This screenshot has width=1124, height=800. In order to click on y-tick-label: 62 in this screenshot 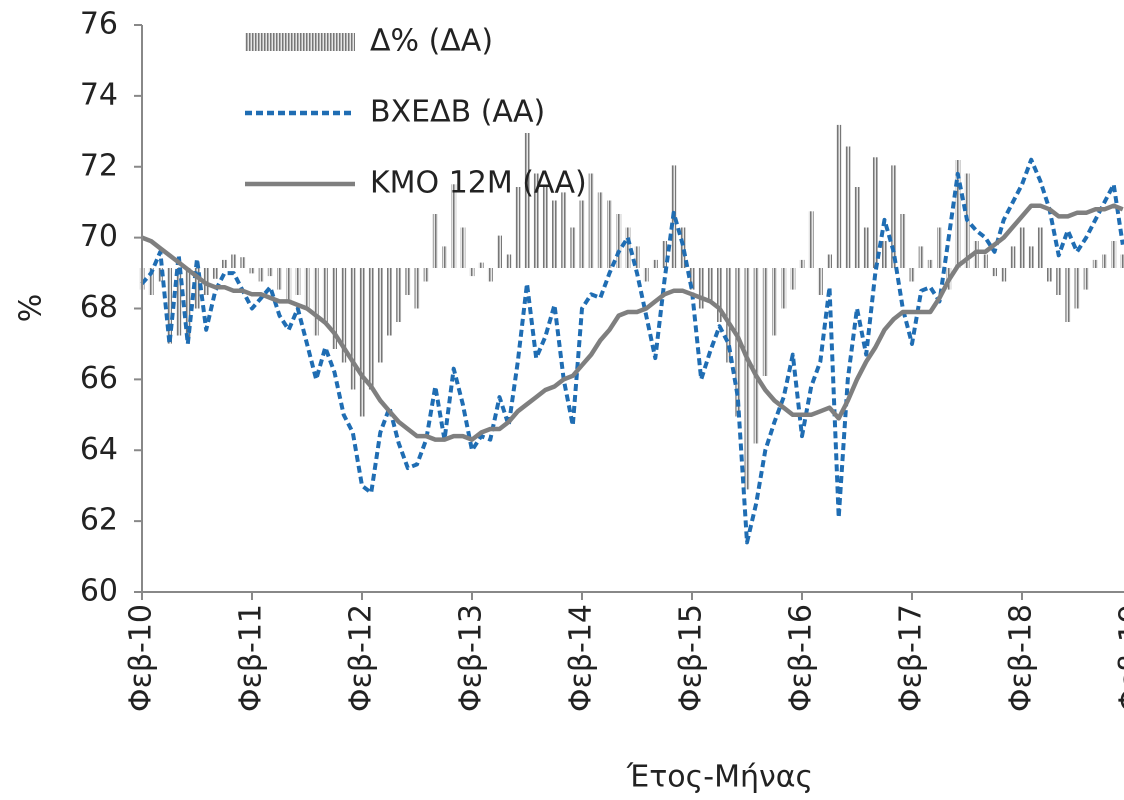, I will do `click(99, 520)`.